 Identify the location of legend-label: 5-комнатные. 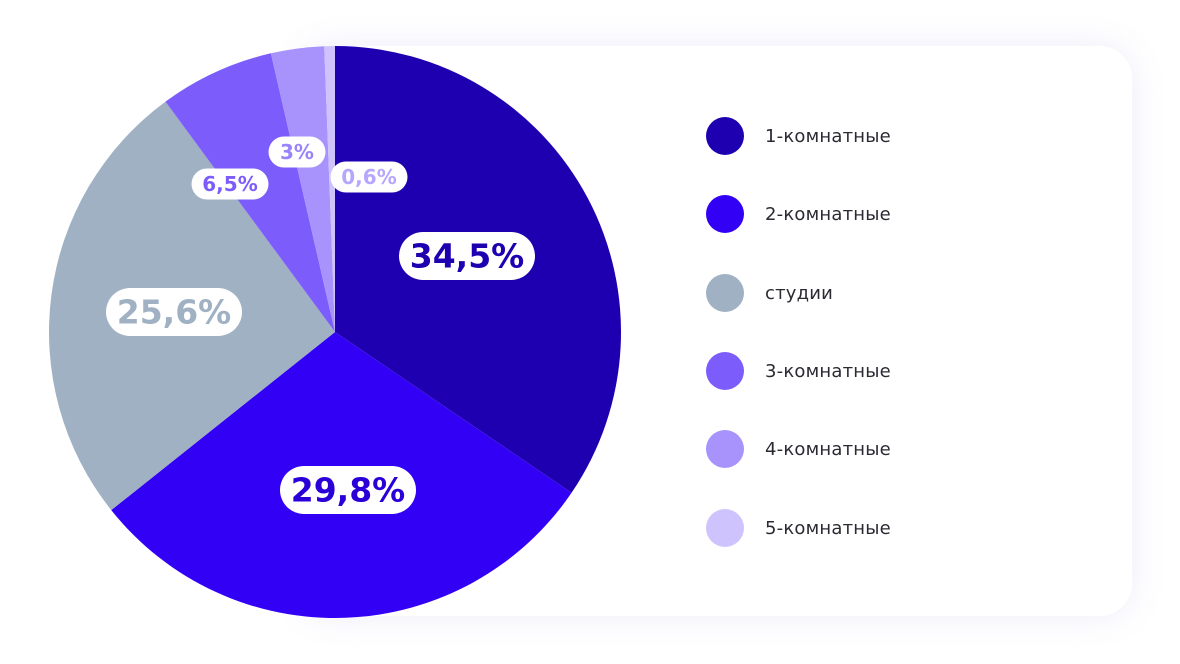
(828, 528).